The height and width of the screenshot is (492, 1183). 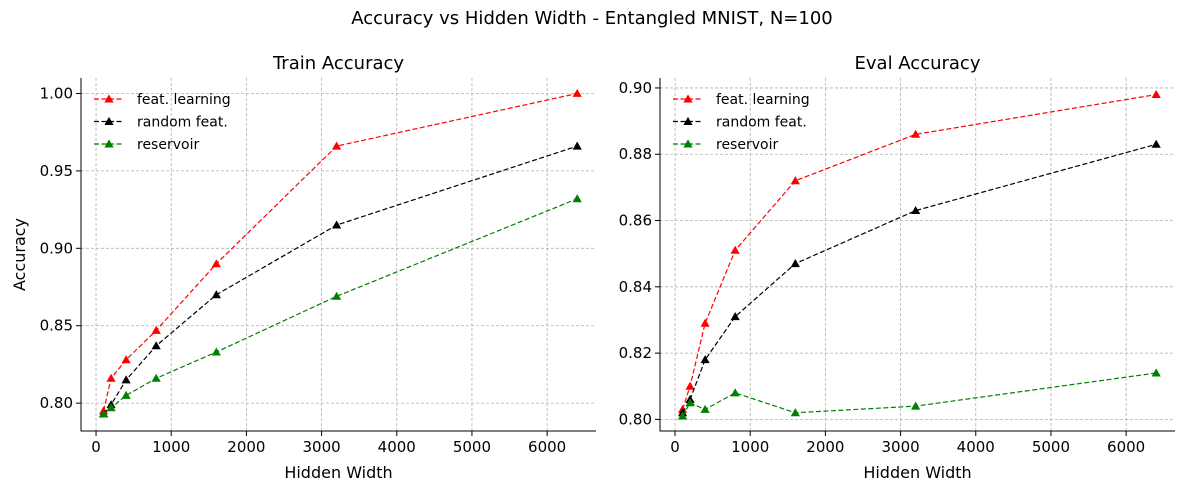 What do you see at coordinates (918, 63) in the screenshot?
I see `subplot-title: Eval Accuracy` at bounding box center [918, 63].